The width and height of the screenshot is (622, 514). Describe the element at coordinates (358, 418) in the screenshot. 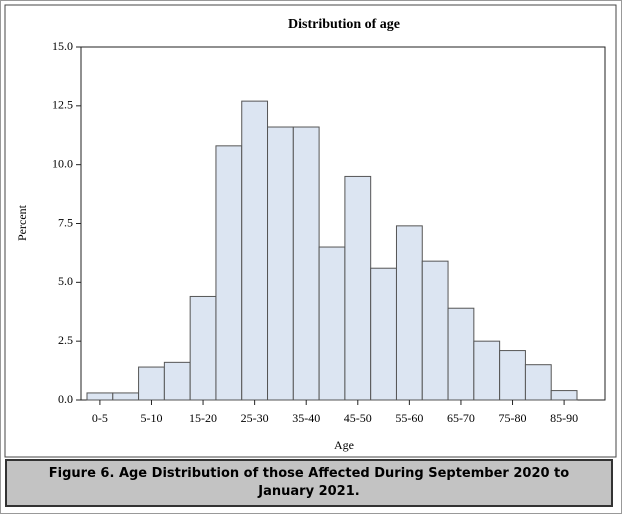

I see `x-tick-label: 45-50` at that location.